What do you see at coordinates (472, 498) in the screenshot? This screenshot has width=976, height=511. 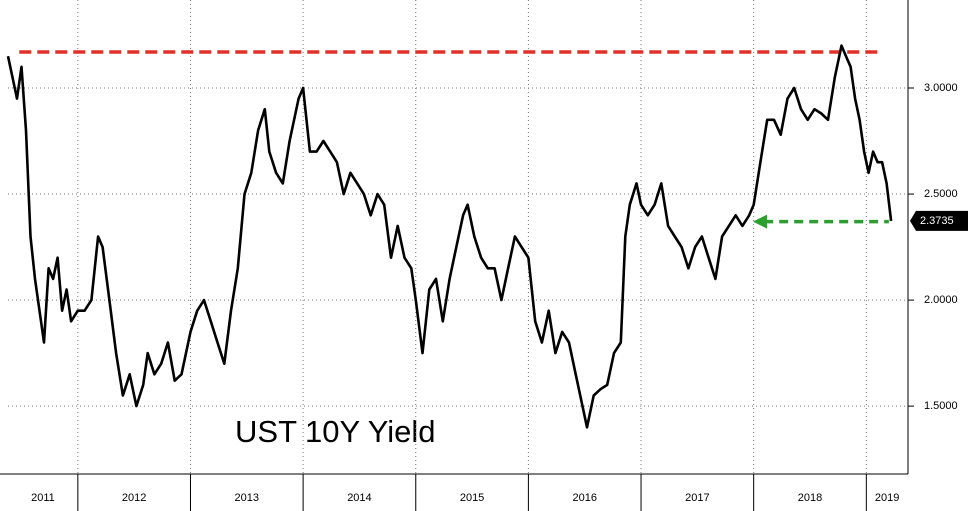 I see `x-year-label: 2015` at bounding box center [472, 498].